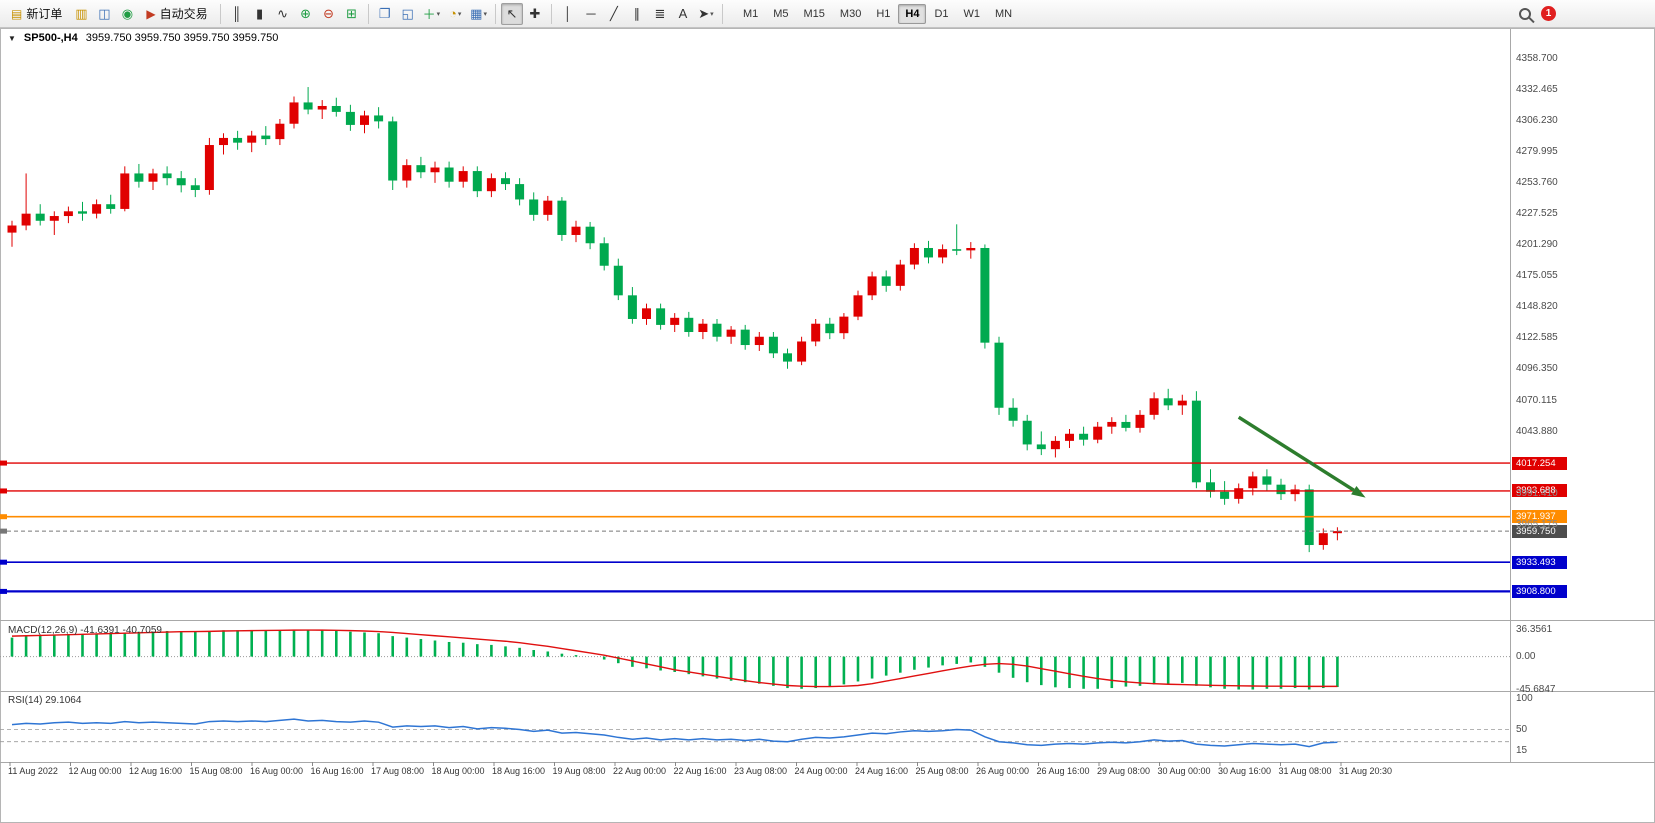  What do you see at coordinates (151, 13) in the screenshot?
I see `auto-trading-icon: ▶` at bounding box center [151, 13].